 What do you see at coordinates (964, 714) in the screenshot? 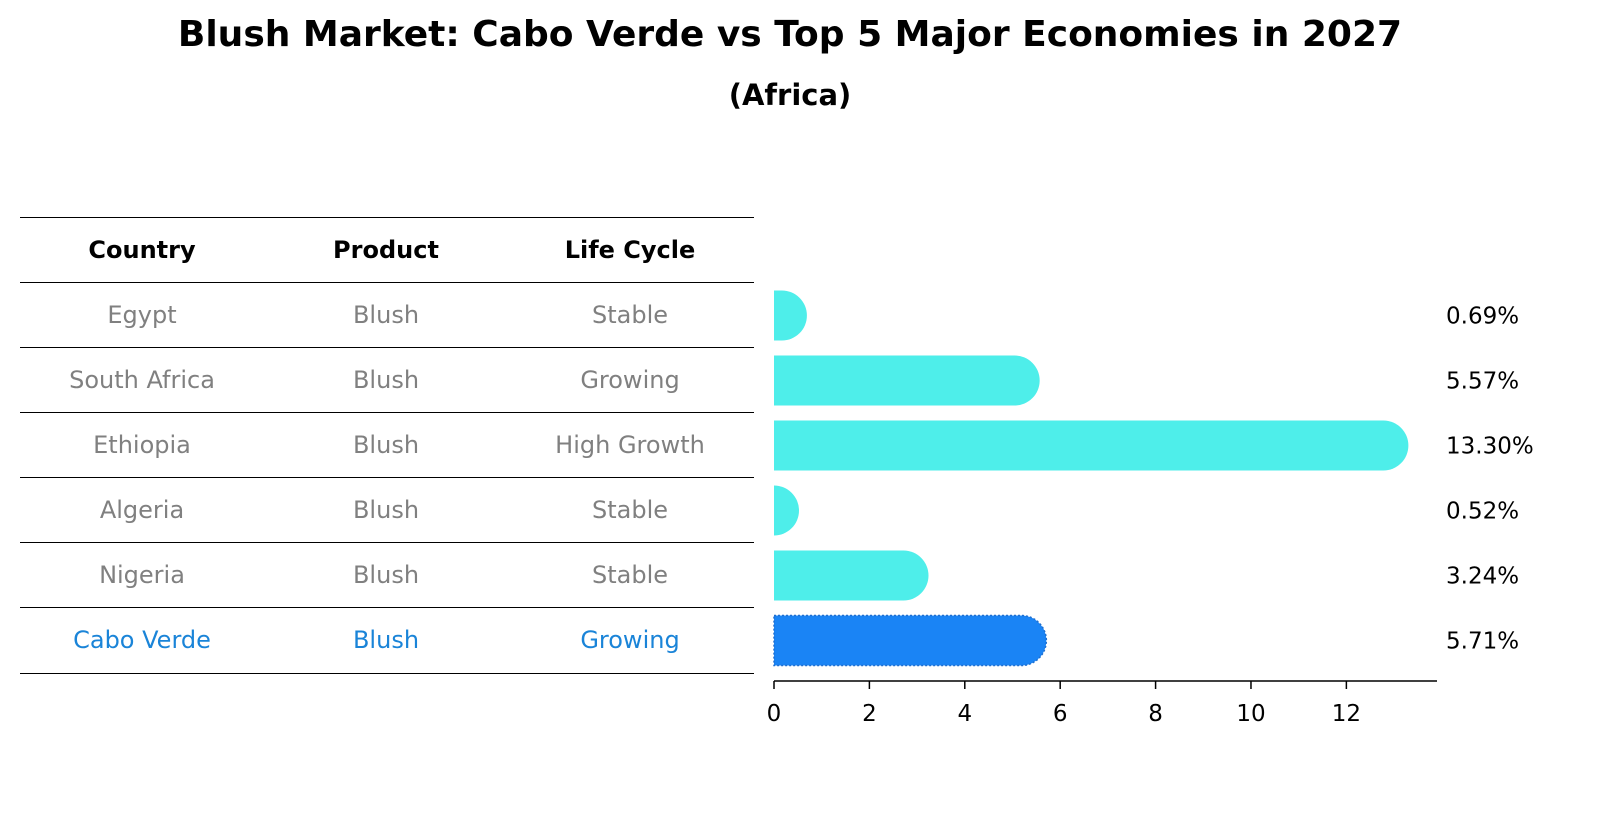
I see `x-tick-label: 4` at bounding box center [964, 714].